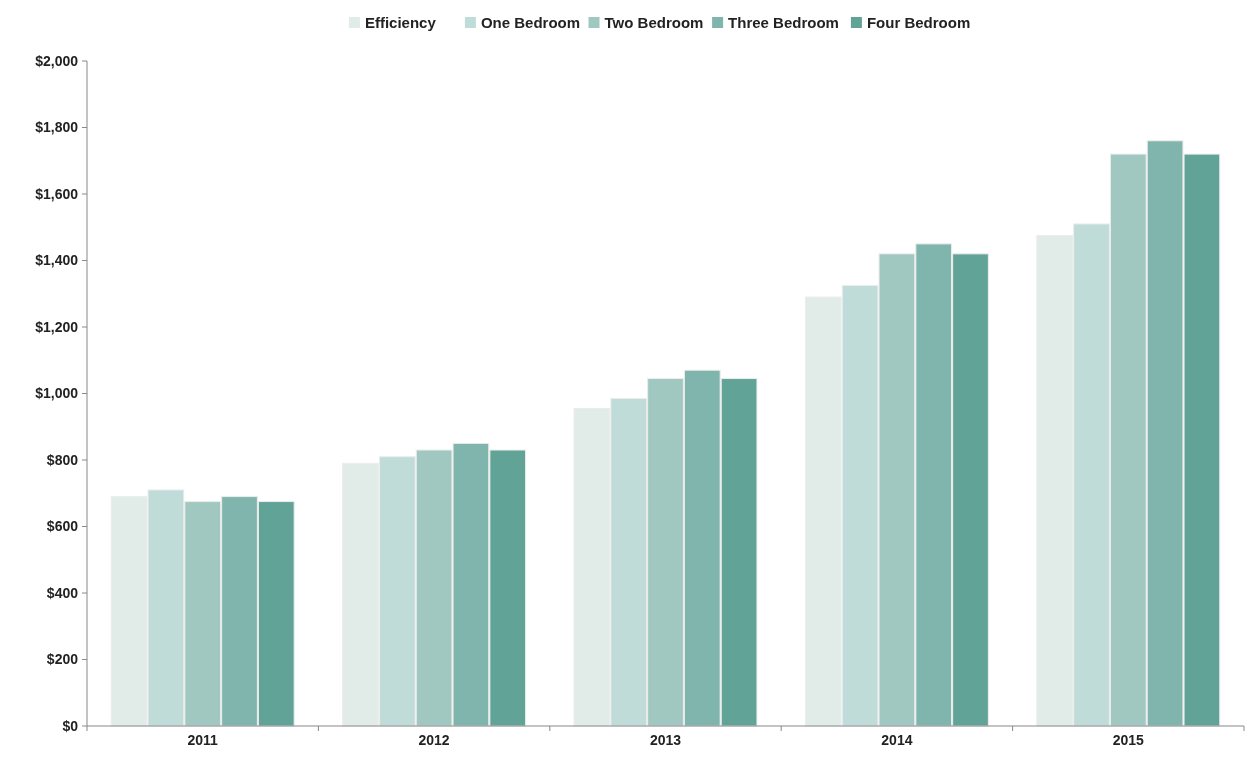 The width and height of the screenshot is (1256, 759). Describe the element at coordinates (1128, 740) in the screenshot. I see `x-tick-label: 2015` at that location.